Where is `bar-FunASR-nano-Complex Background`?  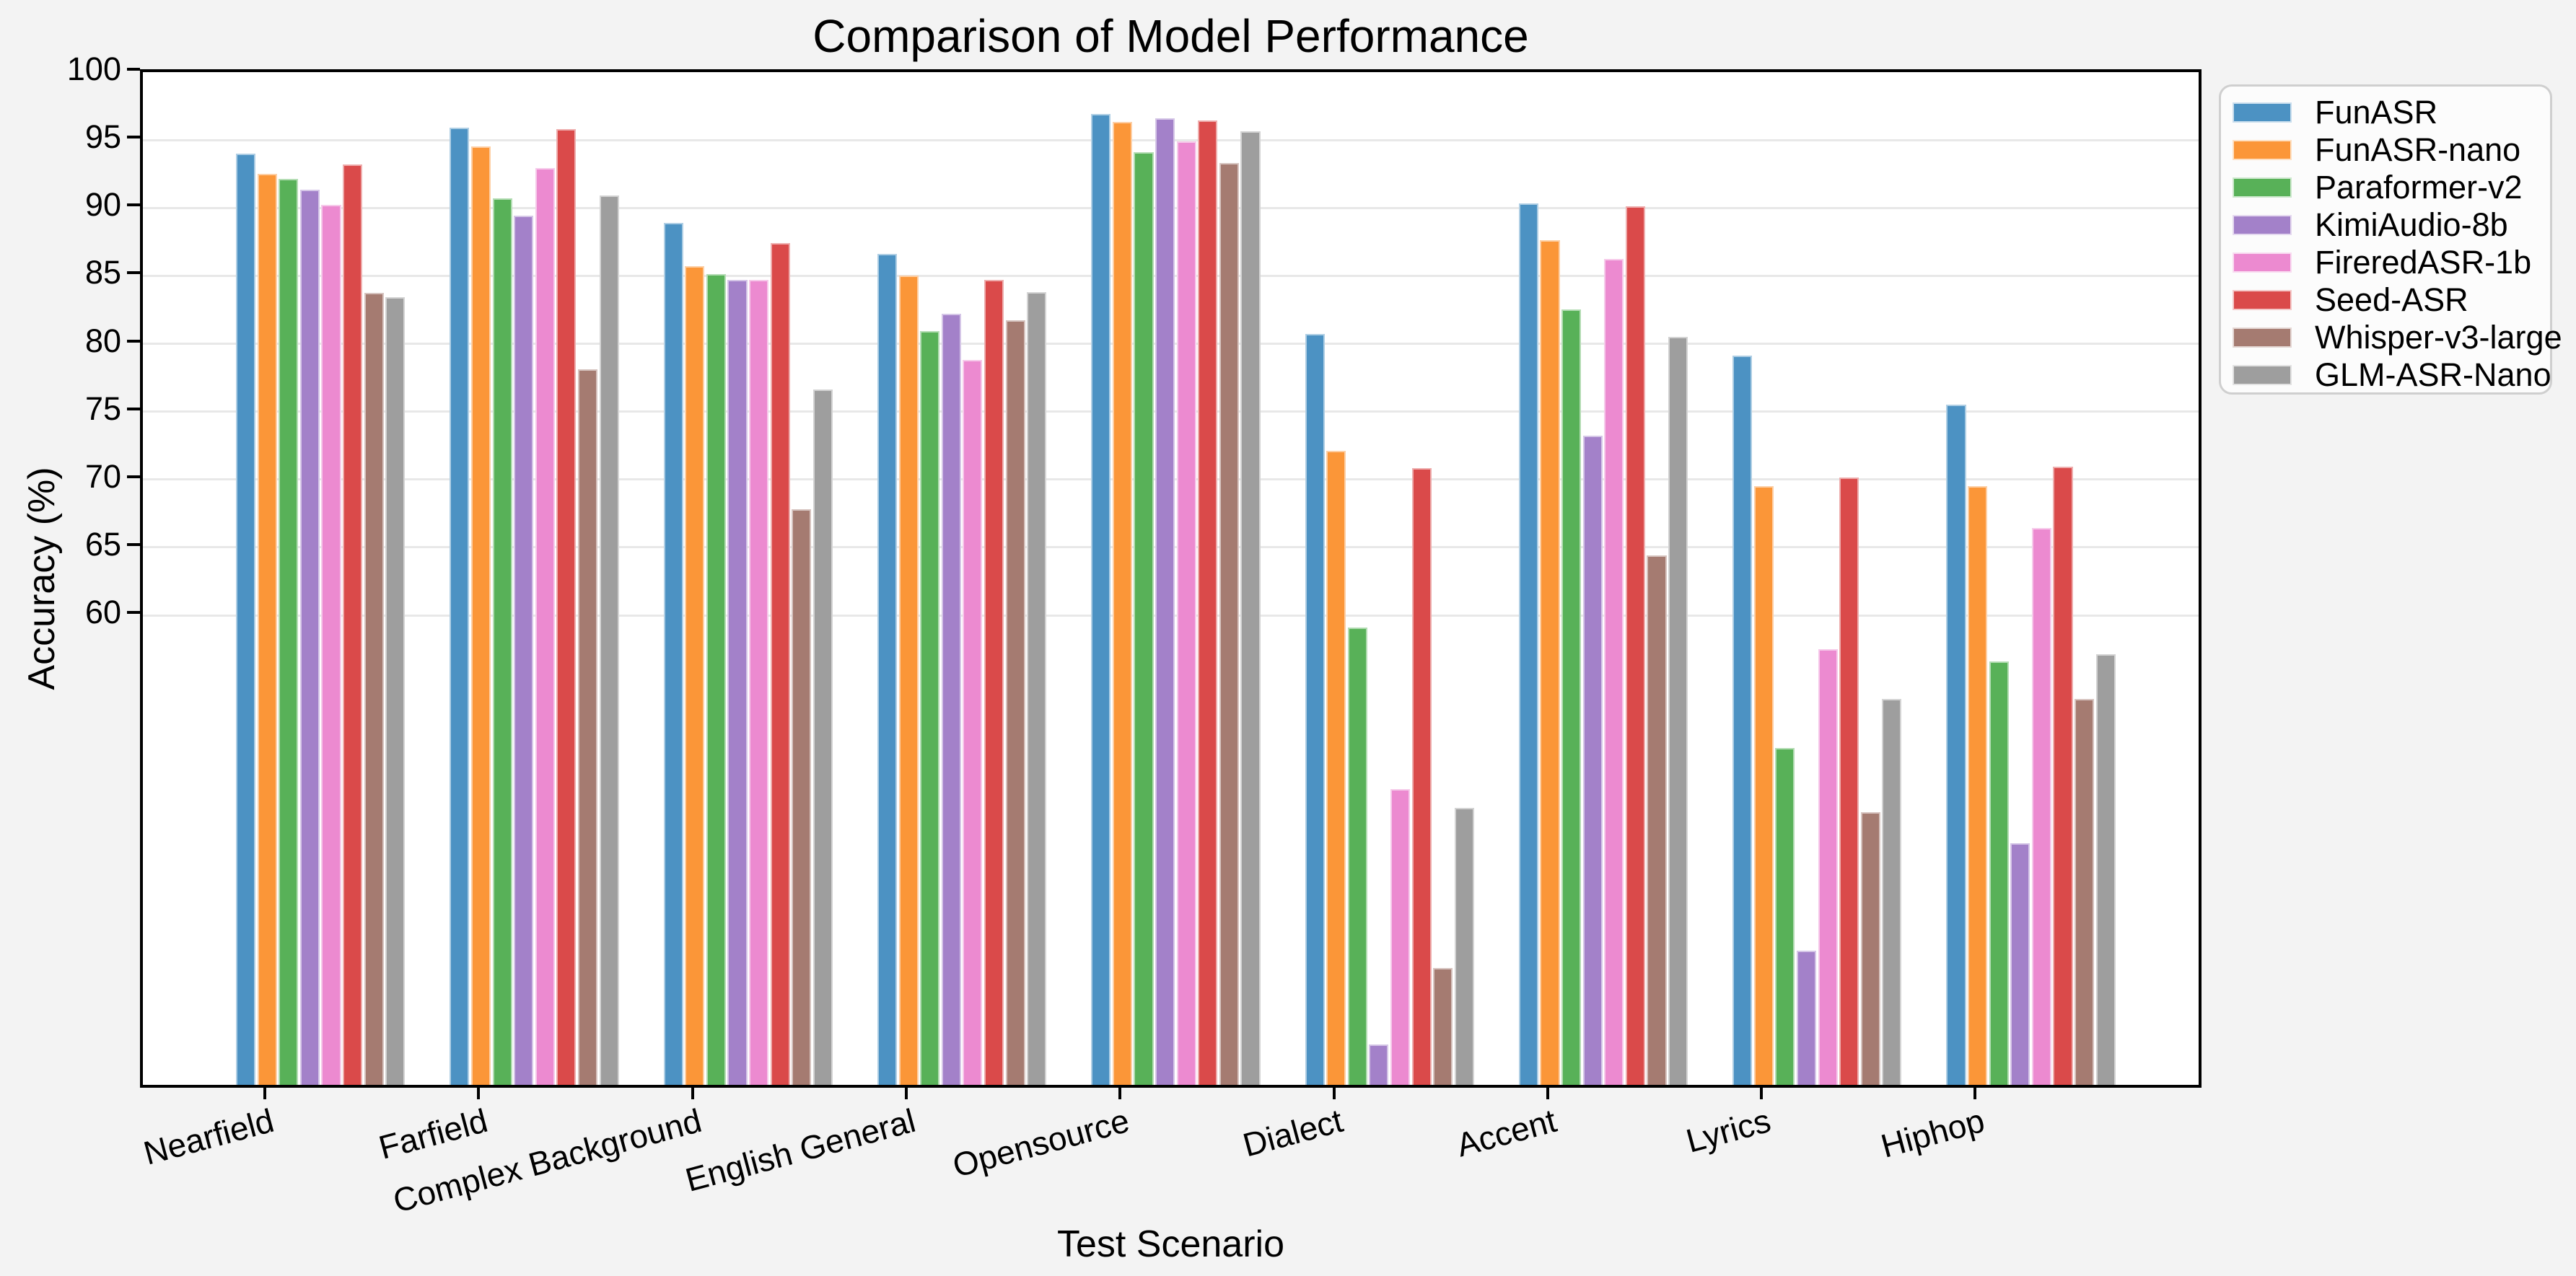 bar-FunASR-nano-Complex Background is located at coordinates (695, 675).